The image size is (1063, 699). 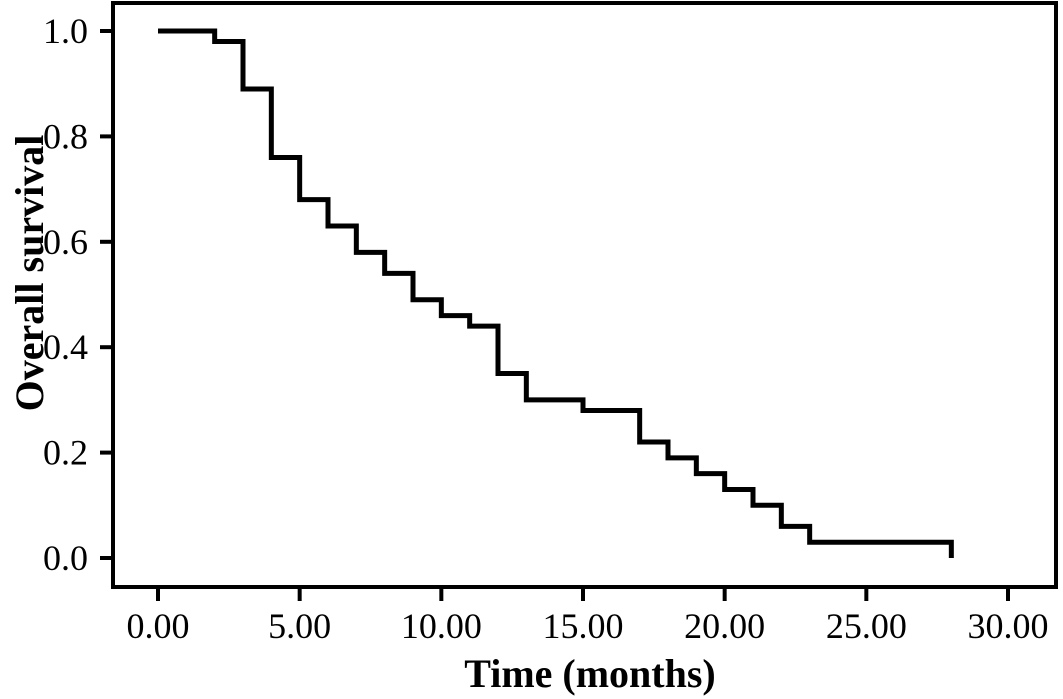 What do you see at coordinates (65, 242) in the screenshot?
I see `y-axis-tick-label: 0.6` at bounding box center [65, 242].